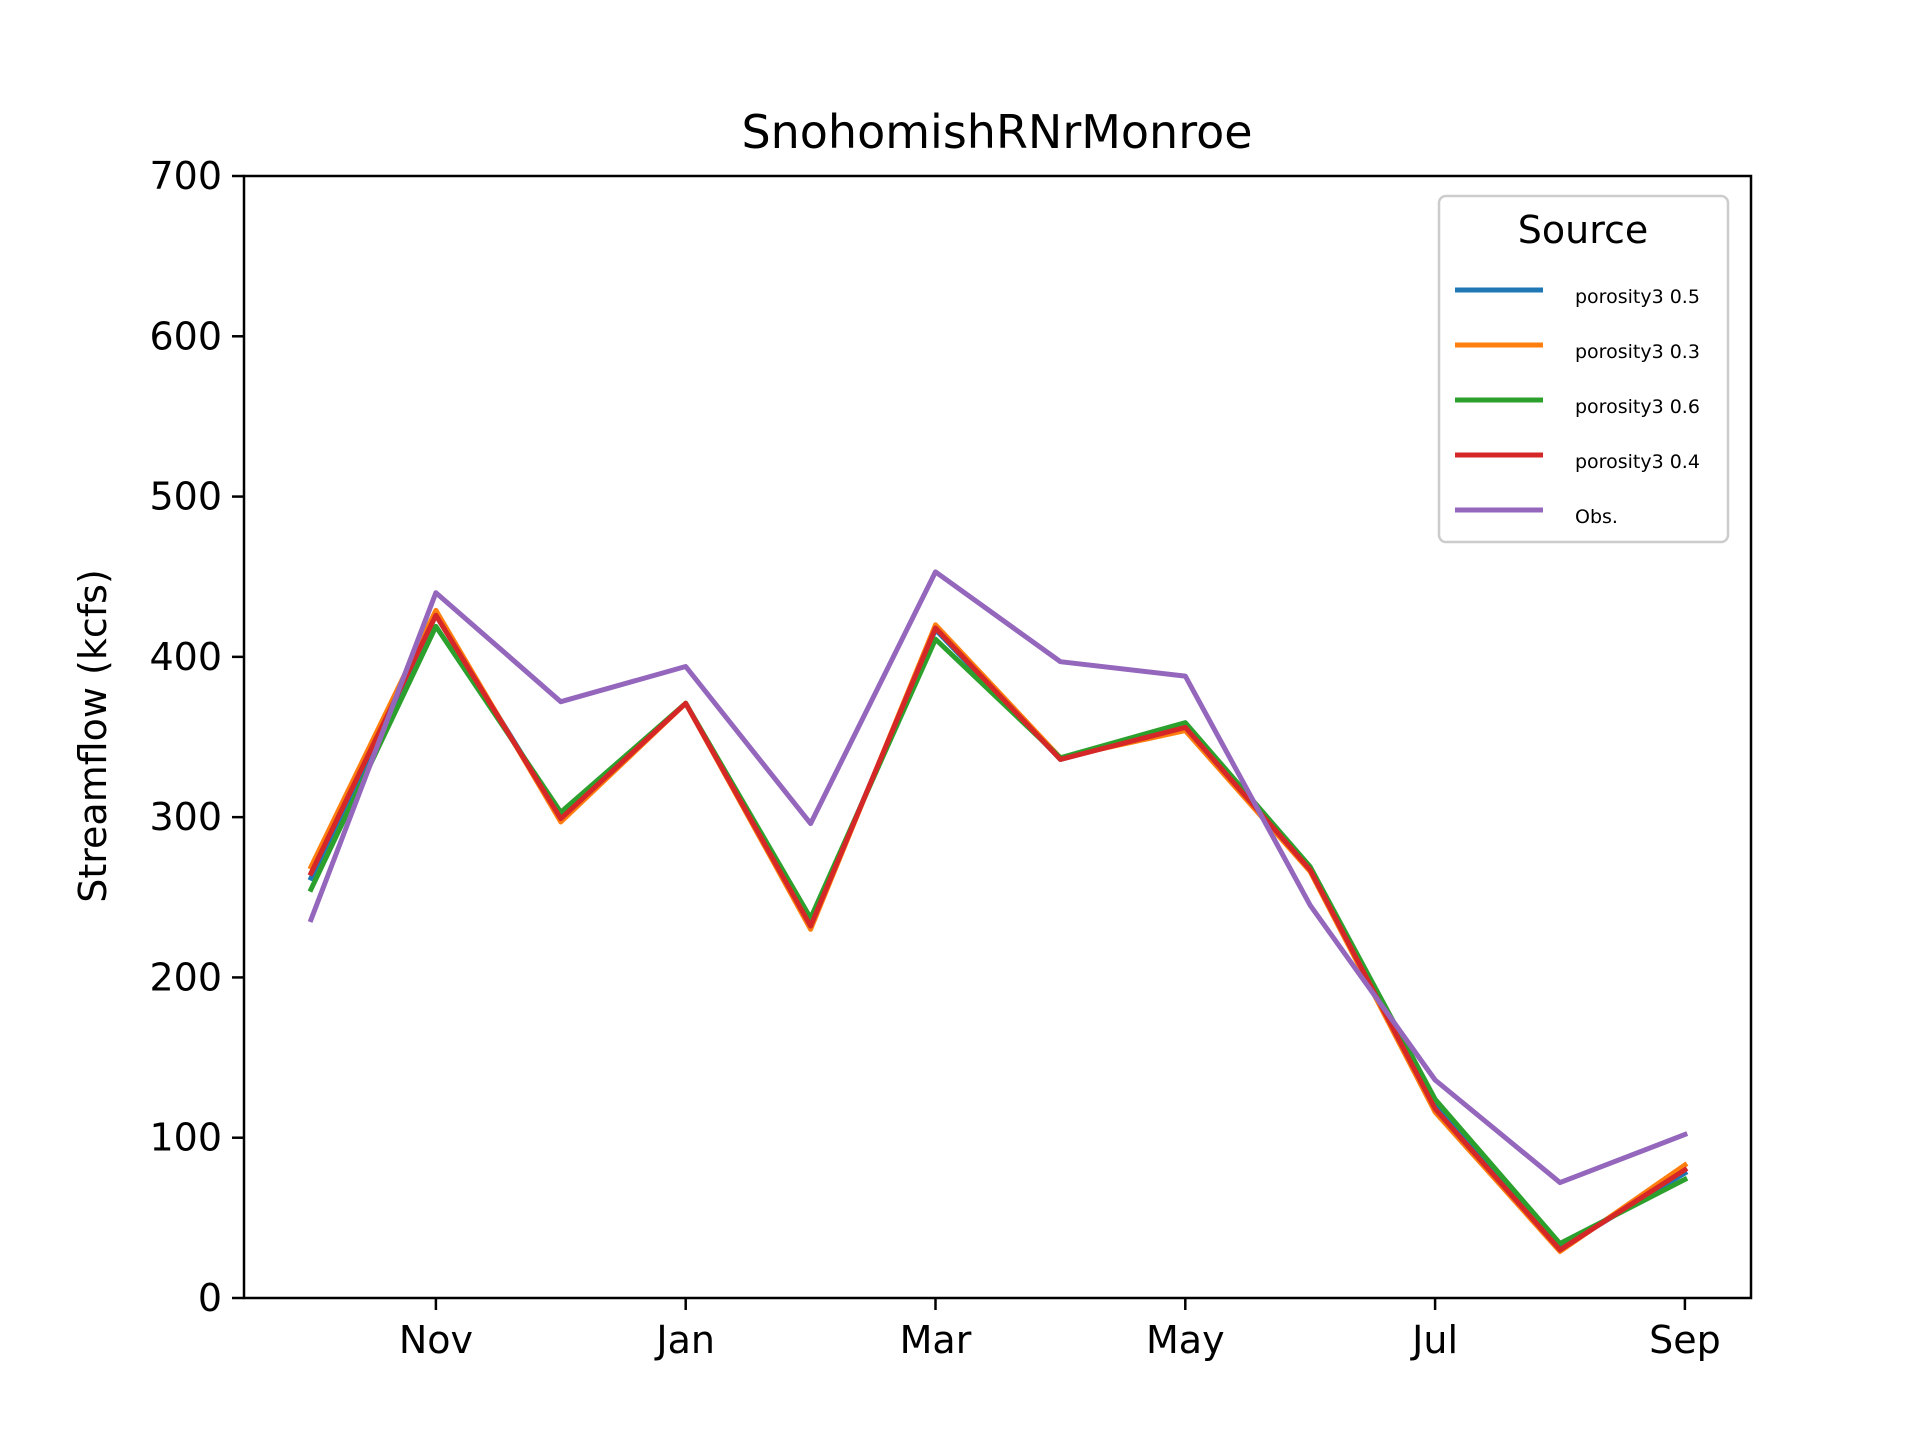  What do you see at coordinates (1637, 352) in the screenshot?
I see `legend-label: porosity3 0.3` at bounding box center [1637, 352].